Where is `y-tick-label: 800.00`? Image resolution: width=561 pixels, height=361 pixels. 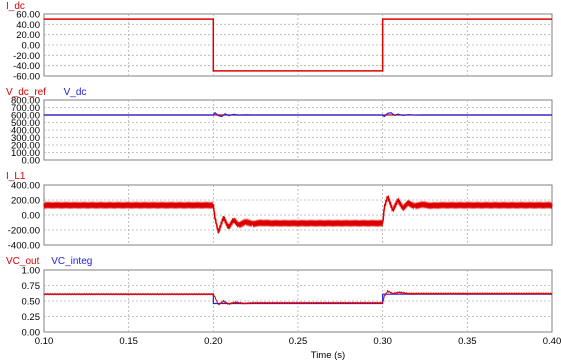 y-tick-label: 800.00 is located at coordinates (25, 101).